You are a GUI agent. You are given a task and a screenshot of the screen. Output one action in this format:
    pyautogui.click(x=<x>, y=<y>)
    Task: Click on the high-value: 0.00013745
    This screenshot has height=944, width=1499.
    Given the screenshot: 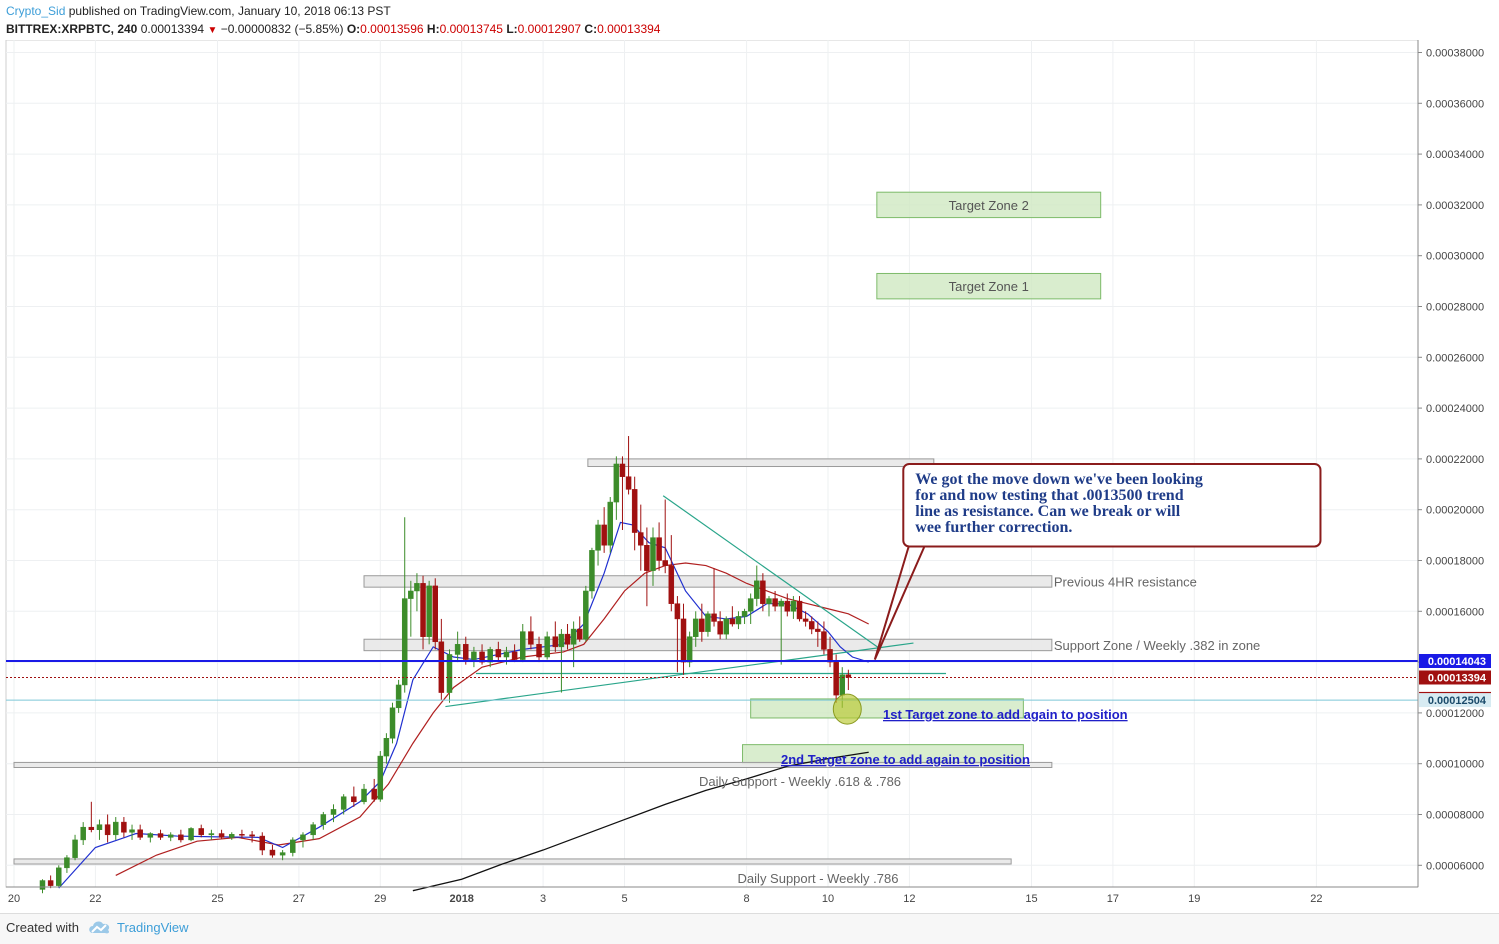 What is the action you would take?
    pyautogui.click(x=471, y=29)
    